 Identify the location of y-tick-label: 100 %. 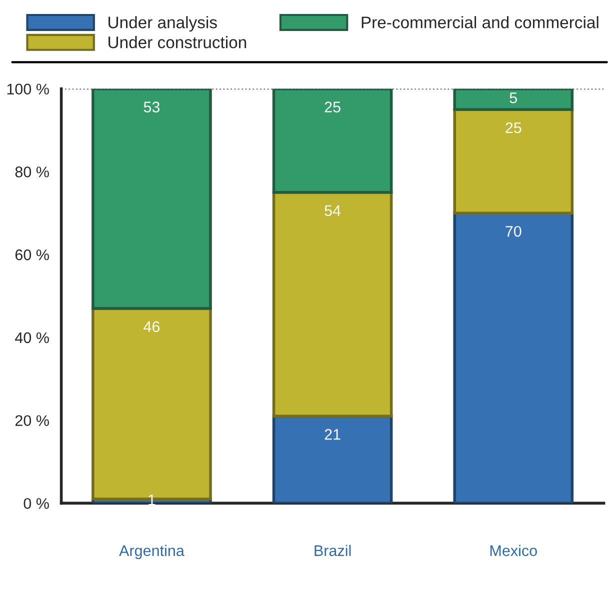
(28, 89).